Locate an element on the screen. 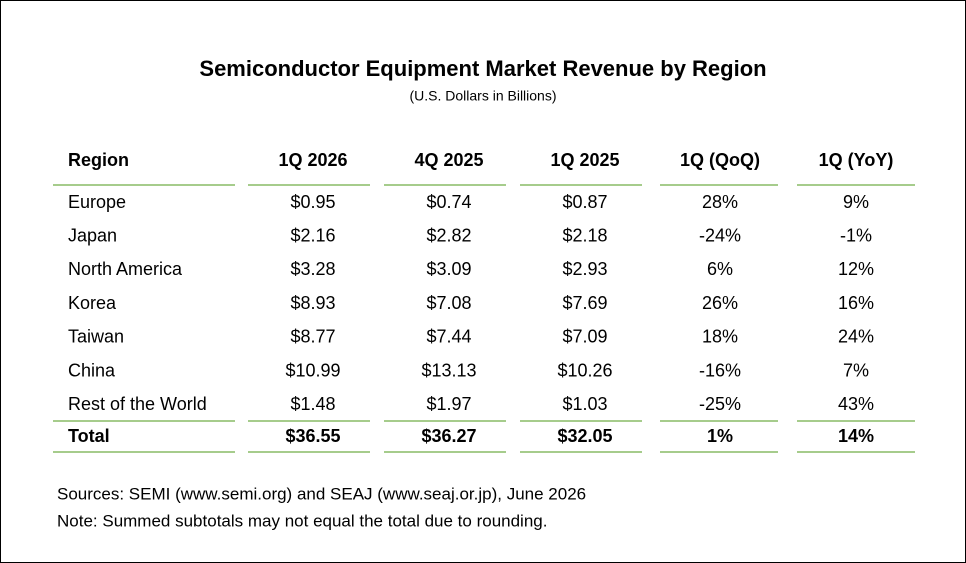 The width and height of the screenshot is (966, 563). total-cell: 14% is located at coordinates (856, 436).